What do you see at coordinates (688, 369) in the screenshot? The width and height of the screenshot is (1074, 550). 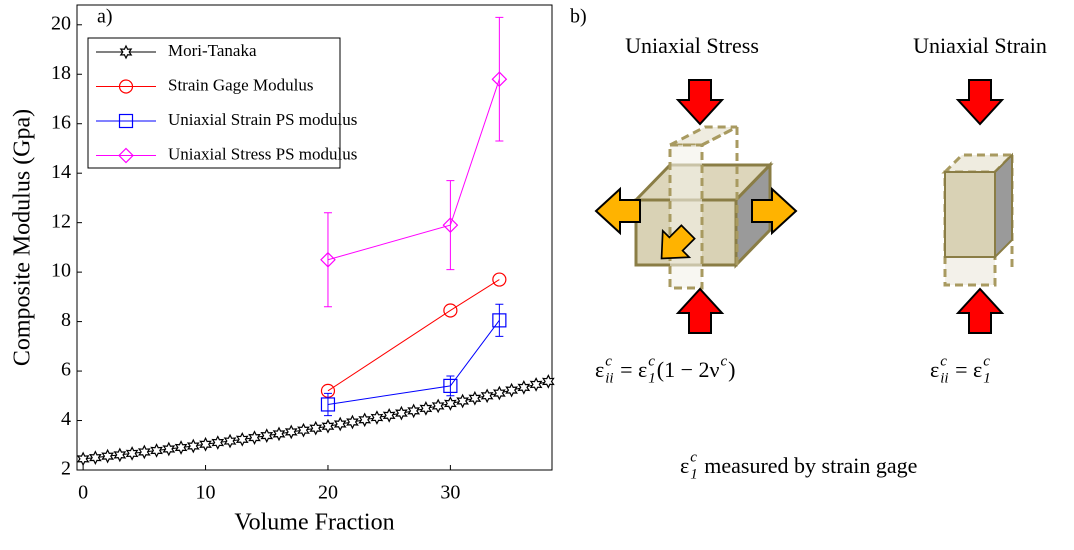 I see `equation-text: (1 − 2ν` at bounding box center [688, 369].